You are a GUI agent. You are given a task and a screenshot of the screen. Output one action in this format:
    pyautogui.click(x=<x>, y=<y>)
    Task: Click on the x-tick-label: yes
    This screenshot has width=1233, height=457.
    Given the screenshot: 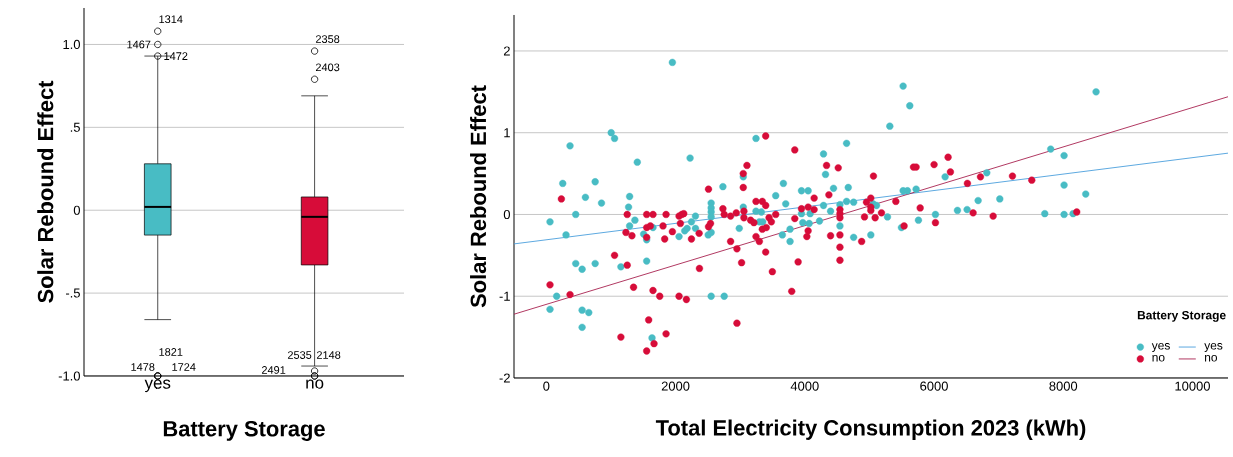 What is the action you would take?
    pyautogui.click(x=157, y=386)
    